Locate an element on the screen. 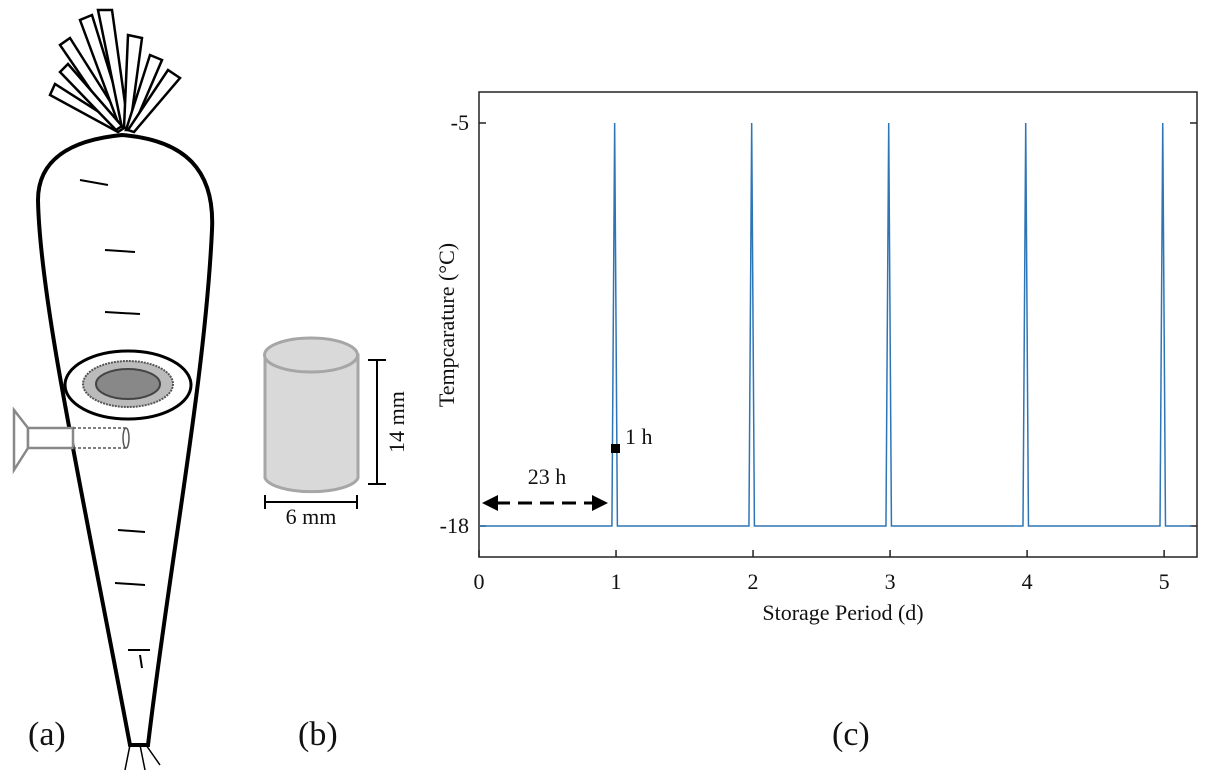 Image resolution: width=1208 pixels, height=778 pixels. x-tick-label: 5 is located at coordinates (1164, 581).